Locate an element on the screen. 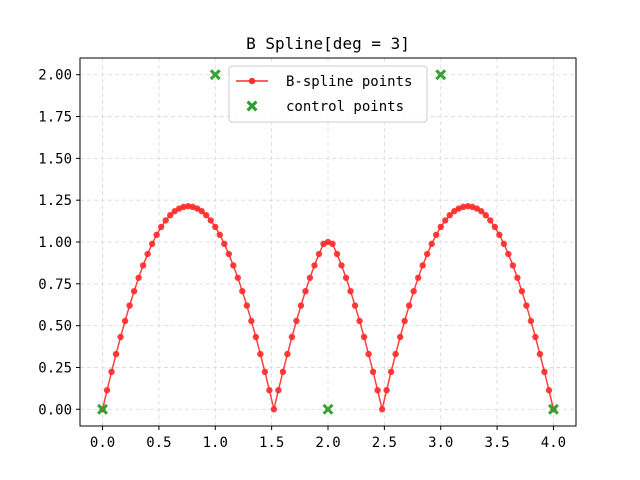 The height and width of the screenshot is (480, 640). legend-label-bspline: B-spline points is located at coordinates (349, 82).